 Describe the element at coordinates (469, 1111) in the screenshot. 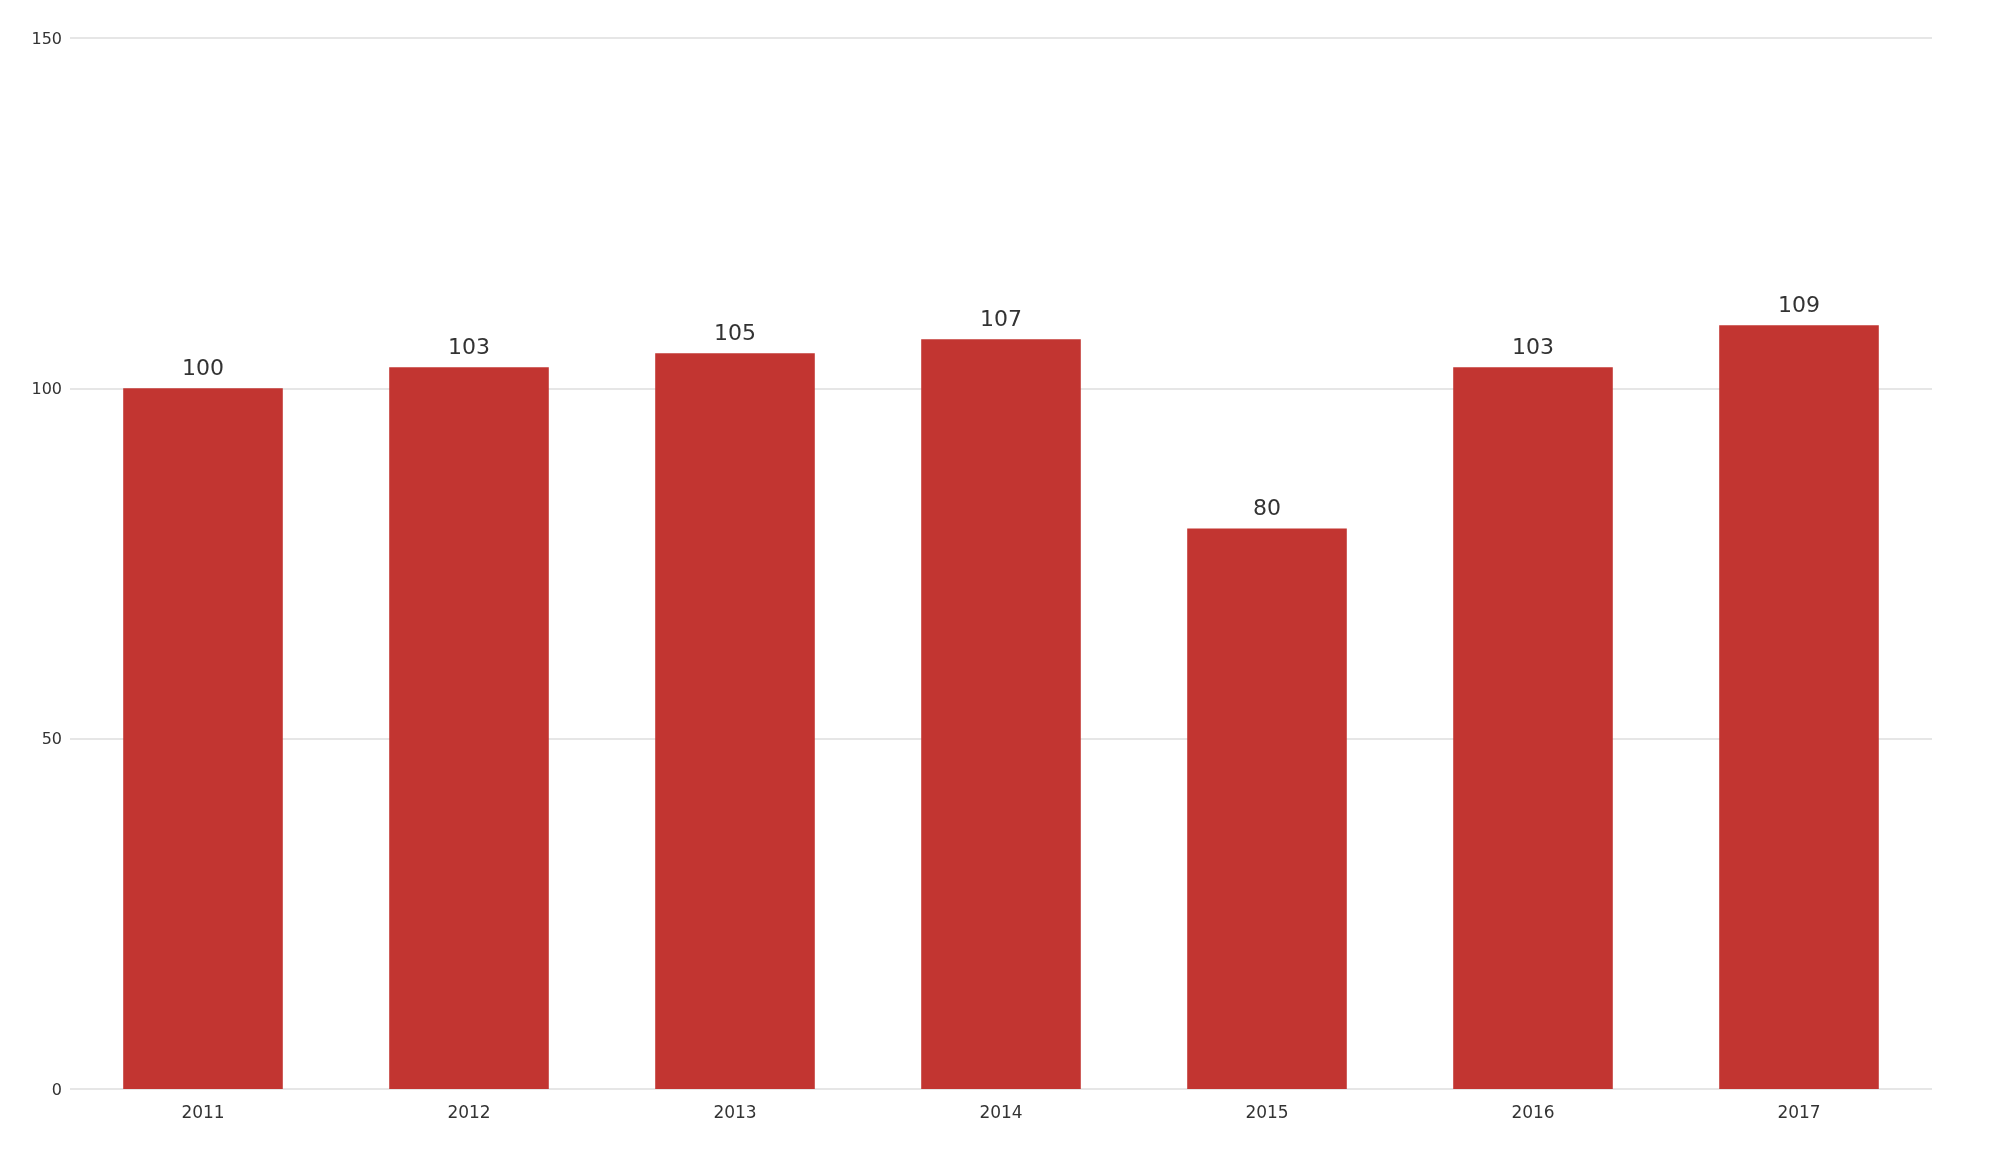

I see `x-tick-label: 2012` at that location.